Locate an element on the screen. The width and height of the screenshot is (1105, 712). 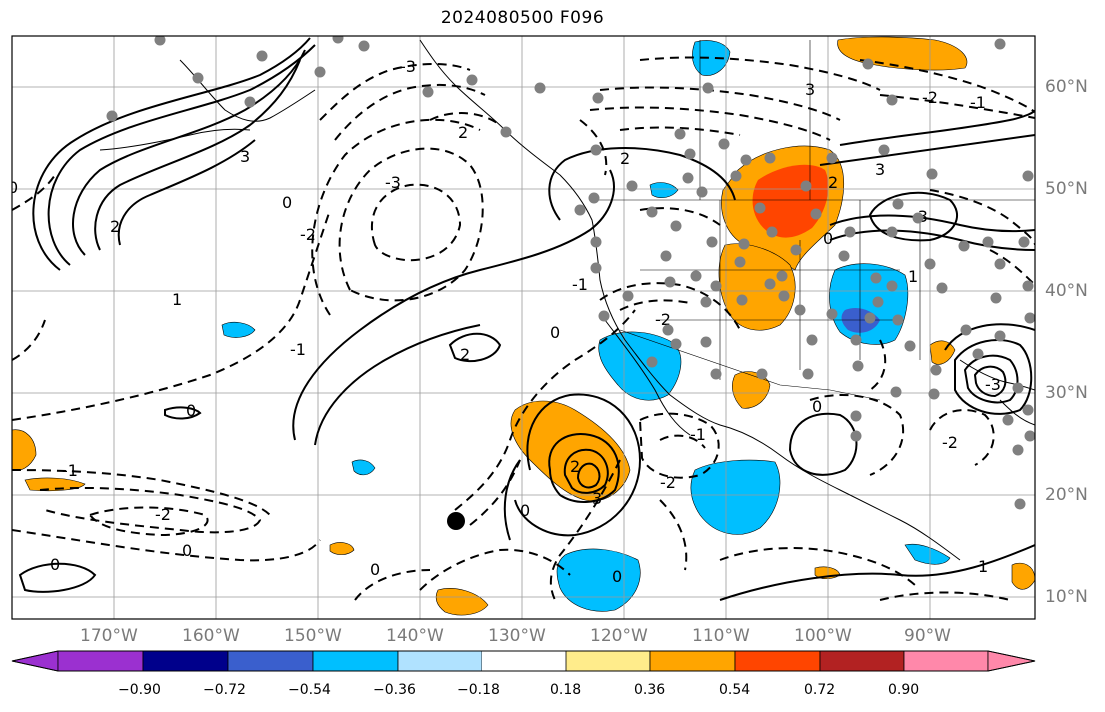
lon-tick-130w: 130°W is located at coordinates (517, 636).